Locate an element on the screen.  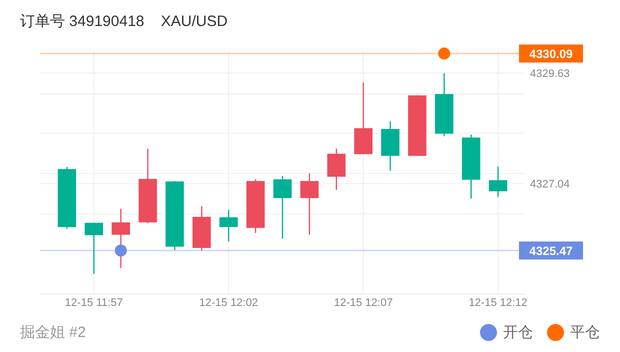
ytick: 4329.63 is located at coordinates (550, 74).